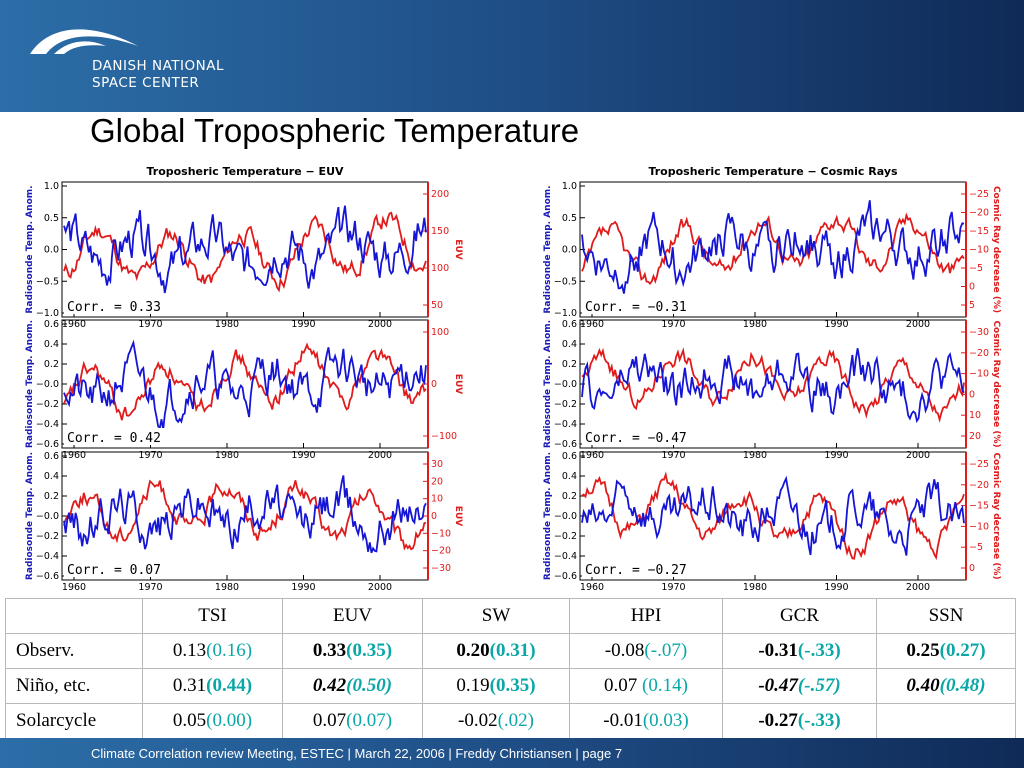  I want to click on table-cell: -0.31(-.33), so click(799, 651).